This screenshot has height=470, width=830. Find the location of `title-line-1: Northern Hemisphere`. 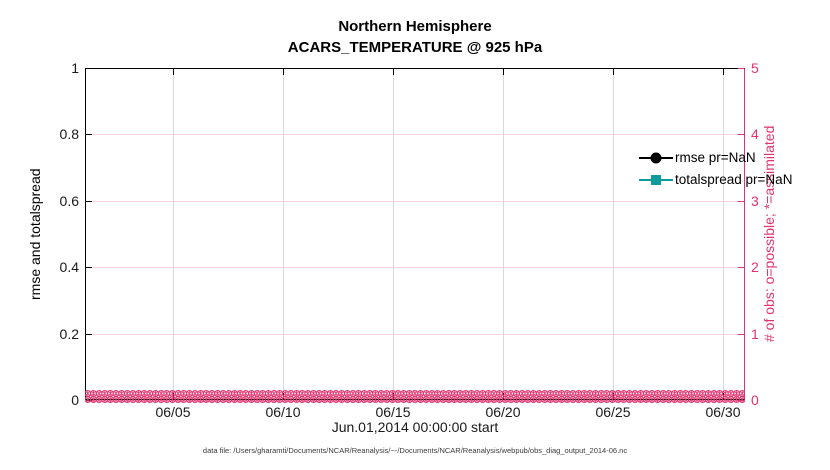

title-line-1: Northern Hemisphere is located at coordinates (415, 26).